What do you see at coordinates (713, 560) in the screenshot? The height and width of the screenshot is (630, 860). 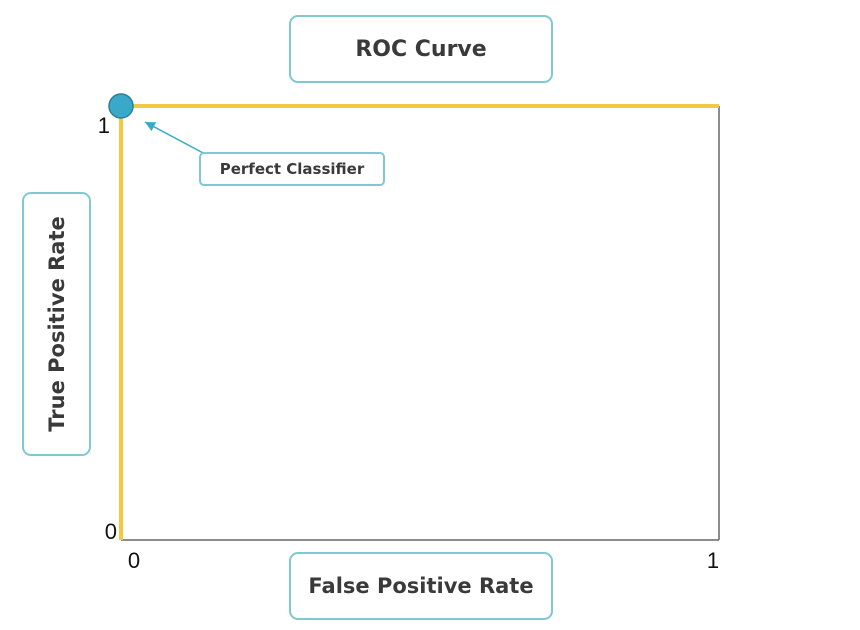 I see `x-tick-label-1: 1` at bounding box center [713, 560].